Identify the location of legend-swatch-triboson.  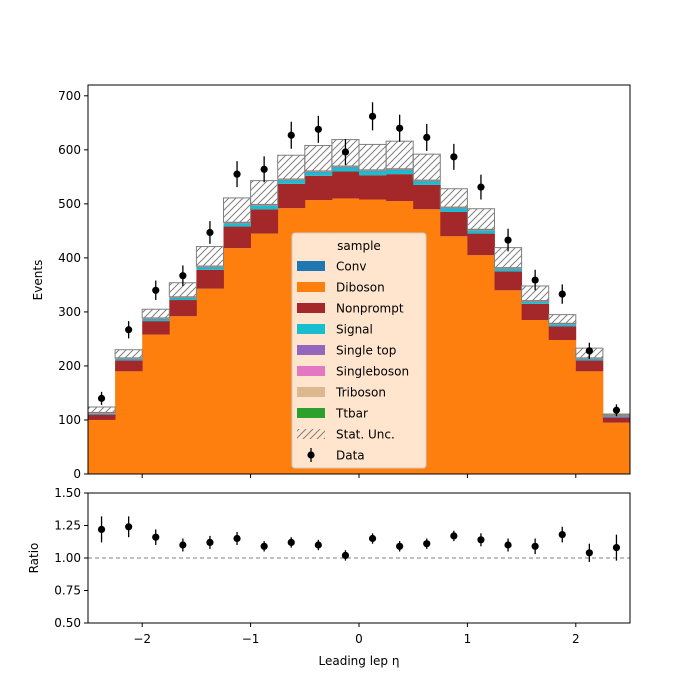
(311, 392).